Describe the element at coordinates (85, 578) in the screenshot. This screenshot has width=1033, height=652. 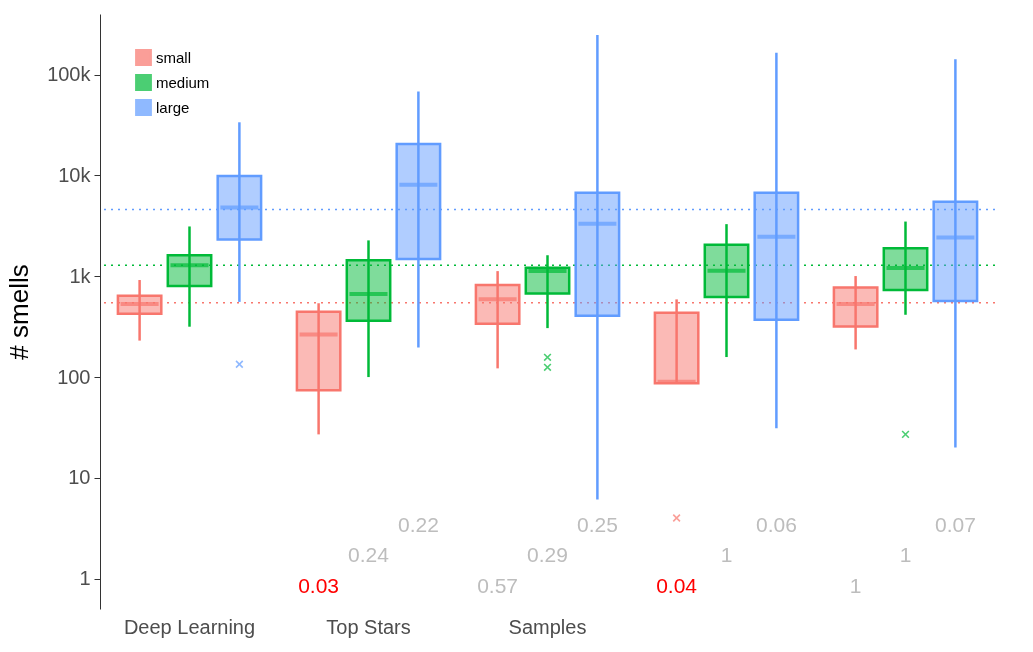
I see `y-tick-label: 1` at that location.